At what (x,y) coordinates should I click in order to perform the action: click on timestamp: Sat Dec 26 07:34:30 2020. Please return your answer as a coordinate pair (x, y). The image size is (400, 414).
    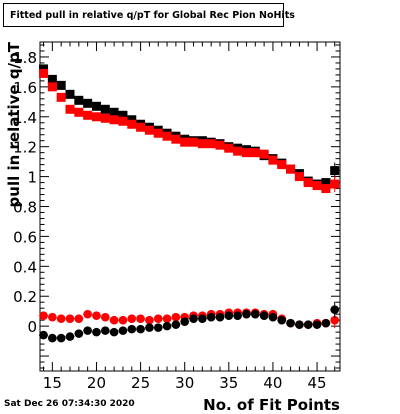
    Looking at the image, I should click on (69, 404).